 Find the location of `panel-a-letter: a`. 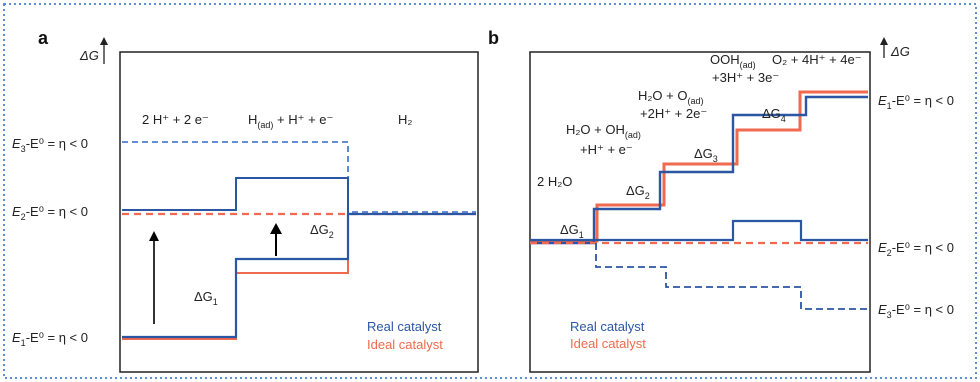

panel-a-letter: a is located at coordinates (43, 38).